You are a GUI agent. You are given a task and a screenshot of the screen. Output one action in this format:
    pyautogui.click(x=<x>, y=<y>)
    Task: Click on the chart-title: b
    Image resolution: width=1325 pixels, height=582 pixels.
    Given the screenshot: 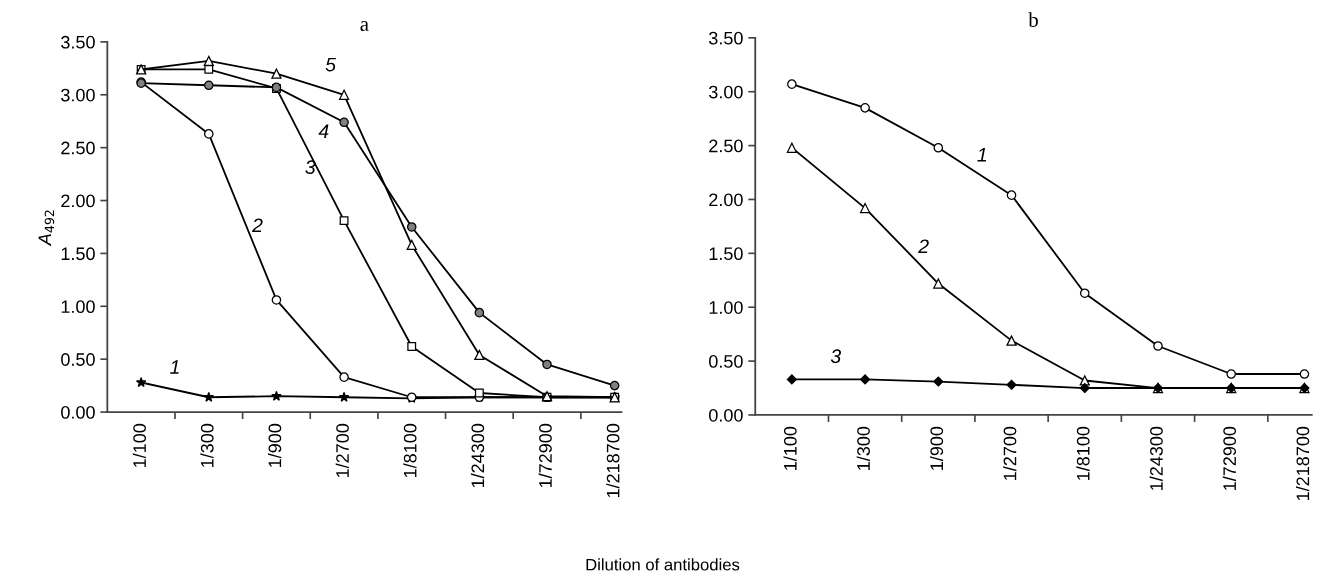 What is the action you would take?
    pyautogui.click(x=1033, y=19)
    